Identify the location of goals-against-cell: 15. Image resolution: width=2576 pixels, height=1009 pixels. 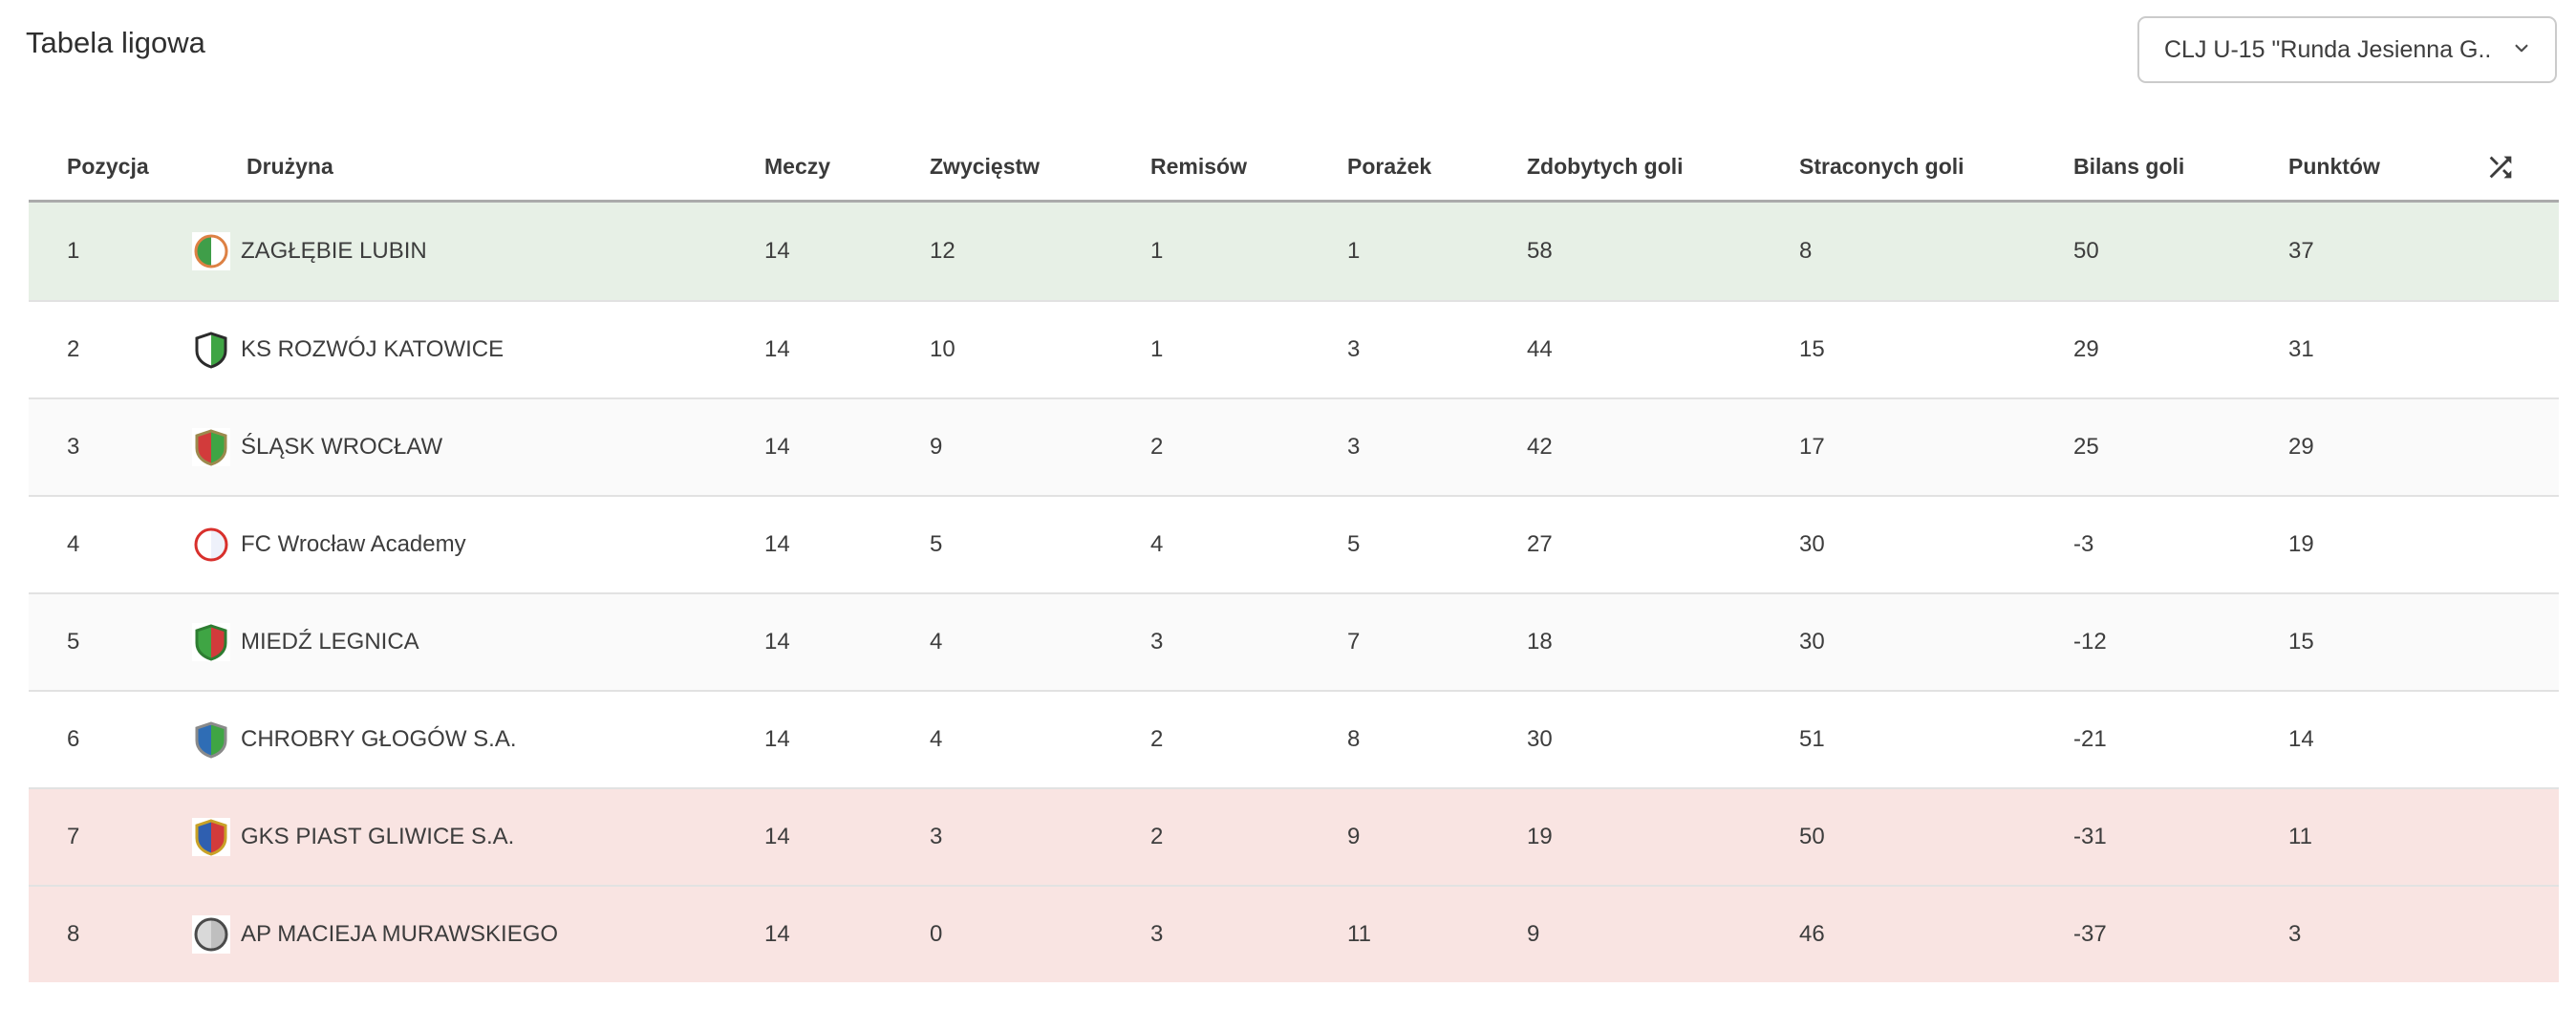
(1812, 349).